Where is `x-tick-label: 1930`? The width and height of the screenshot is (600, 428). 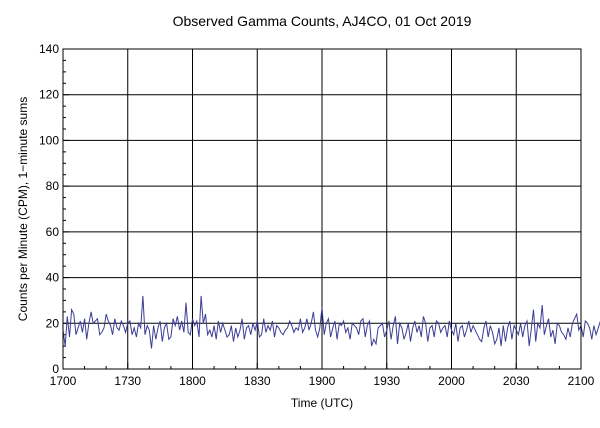 x-tick-label: 1930 is located at coordinates (386, 381).